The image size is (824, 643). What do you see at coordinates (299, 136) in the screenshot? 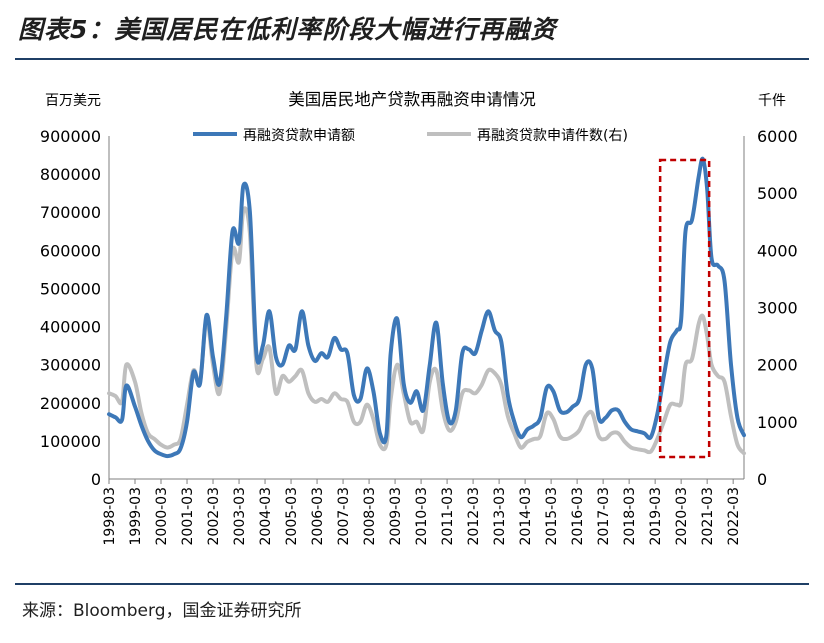
I see `legend-label-amount: 再融资贷款申请额` at bounding box center [299, 136].